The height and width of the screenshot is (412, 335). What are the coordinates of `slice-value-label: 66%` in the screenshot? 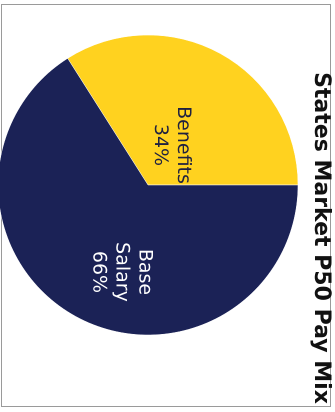 It's located at (100, 272).